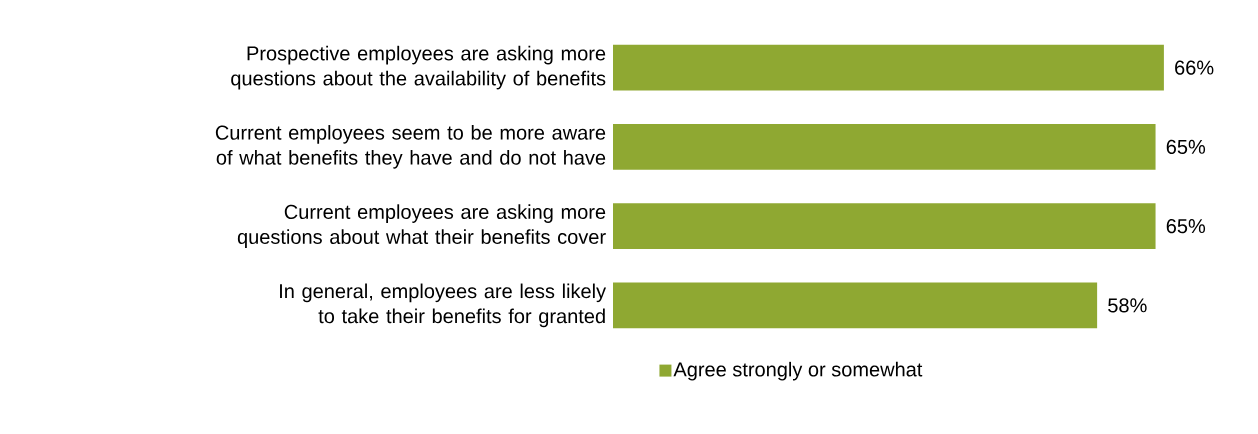 The width and height of the screenshot is (1258, 434). I want to click on legend-label: Agree strongly or somewhat, so click(798, 371).